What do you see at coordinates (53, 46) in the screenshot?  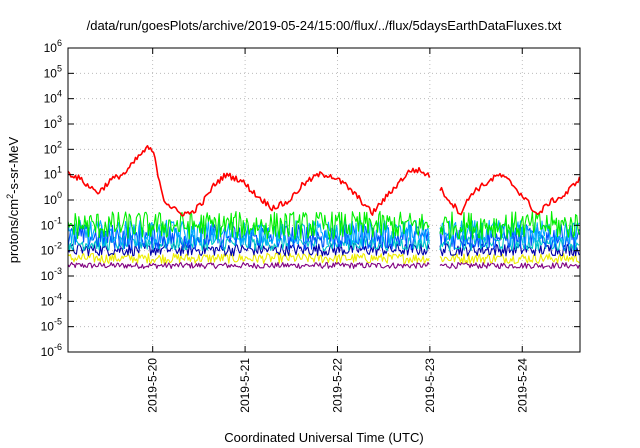 I see `y-tick-label: 10⁶` at bounding box center [53, 46].